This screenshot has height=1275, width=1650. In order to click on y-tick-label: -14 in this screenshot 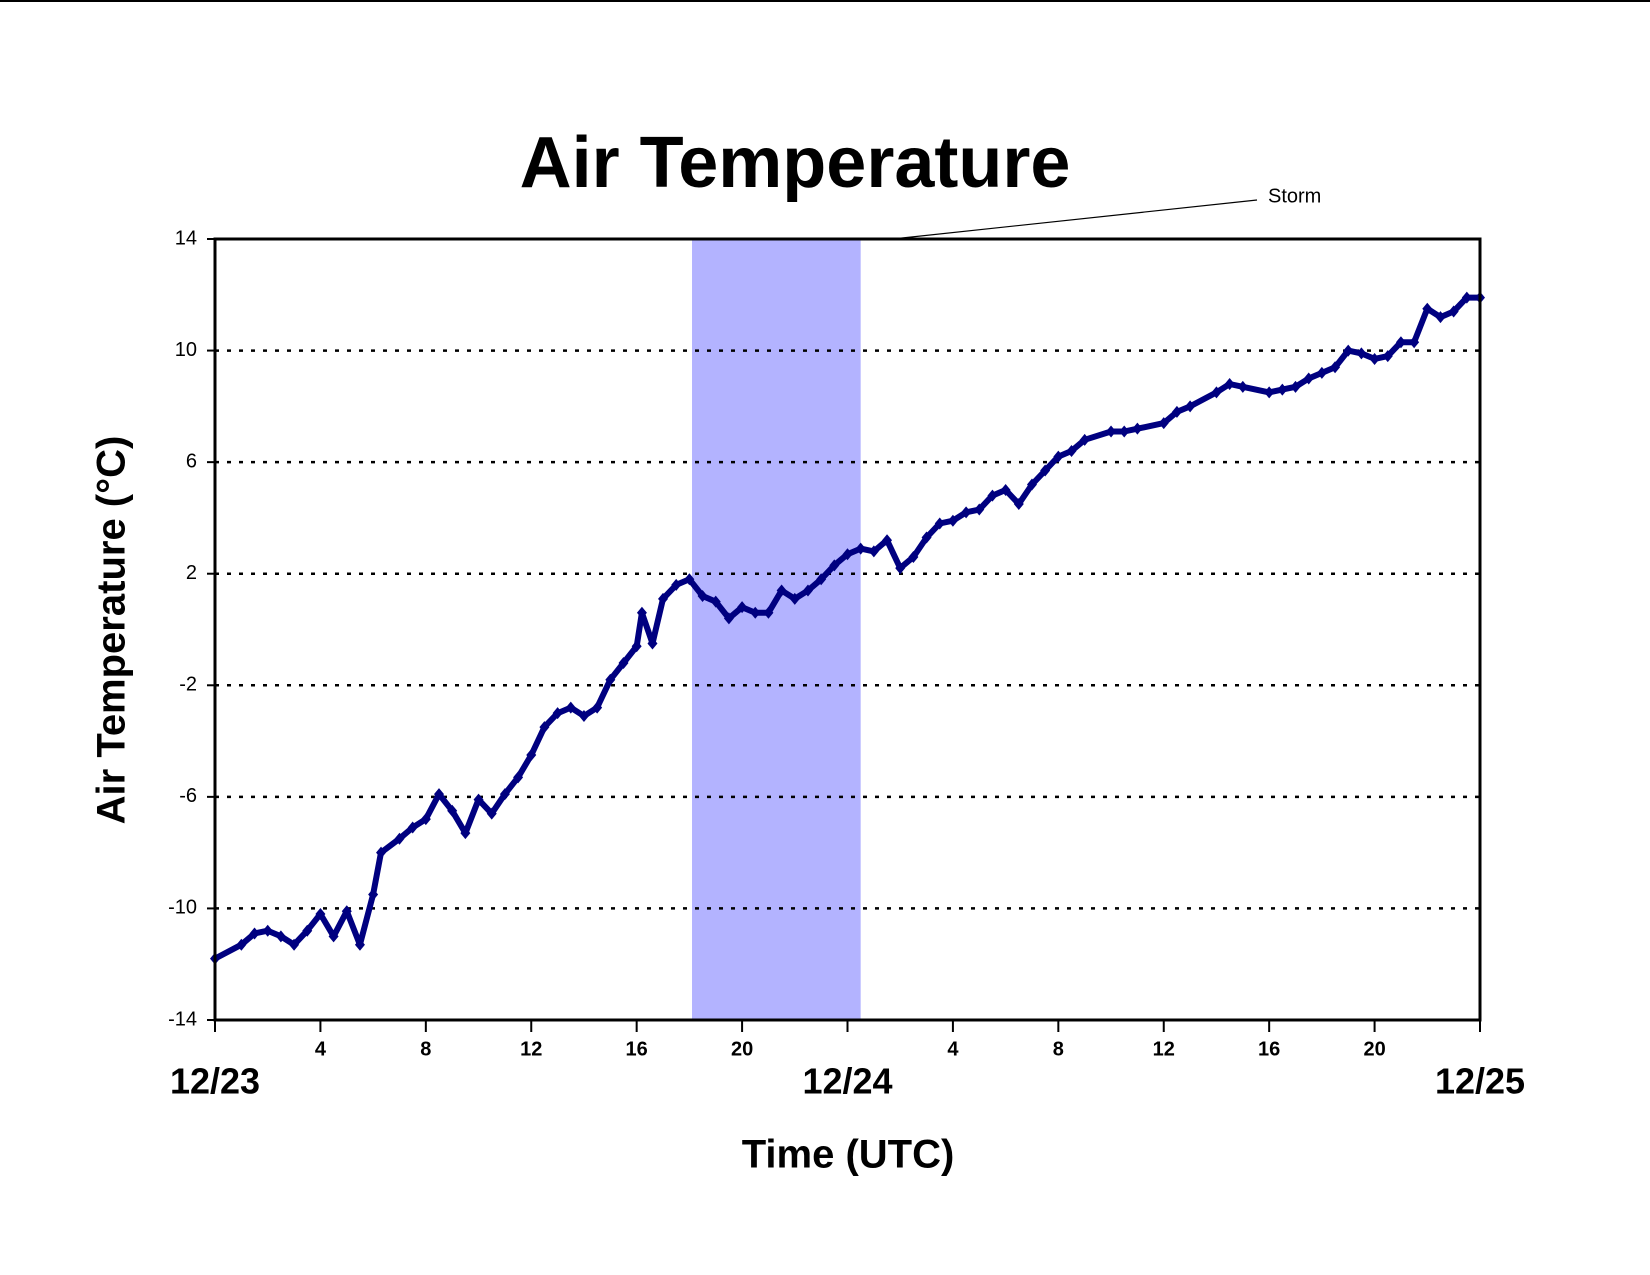, I will do `click(182, 1019)`.